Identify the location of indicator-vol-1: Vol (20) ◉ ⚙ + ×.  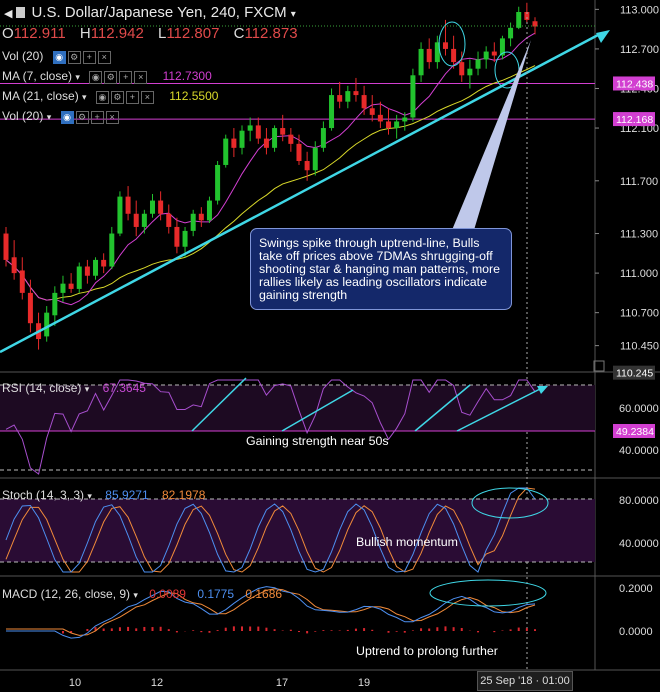
(57, 57).